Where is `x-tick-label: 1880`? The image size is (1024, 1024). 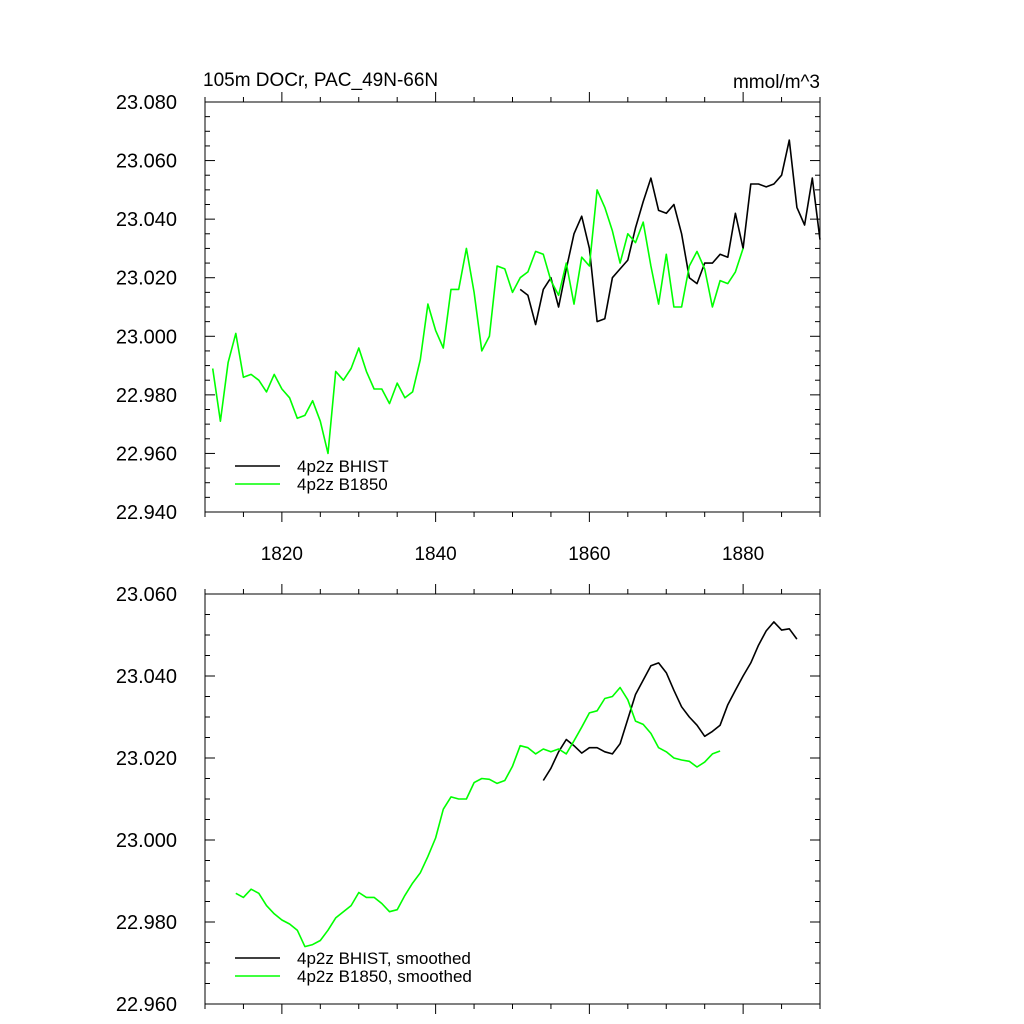
x-tick-label: 1880 is located at coordinates (743, 554).